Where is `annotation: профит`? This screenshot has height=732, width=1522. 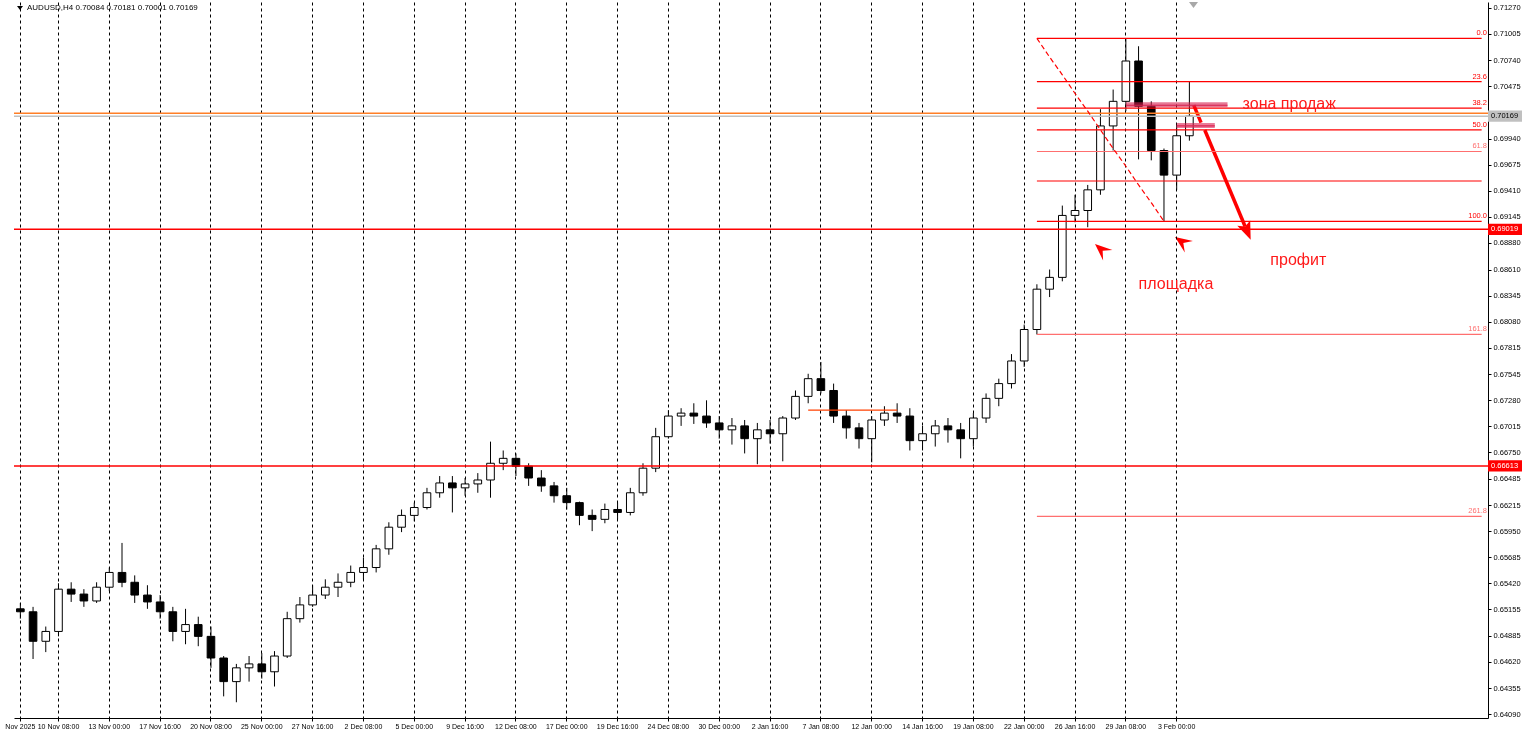
annotation: профит is located at coordinates (1298, 259).